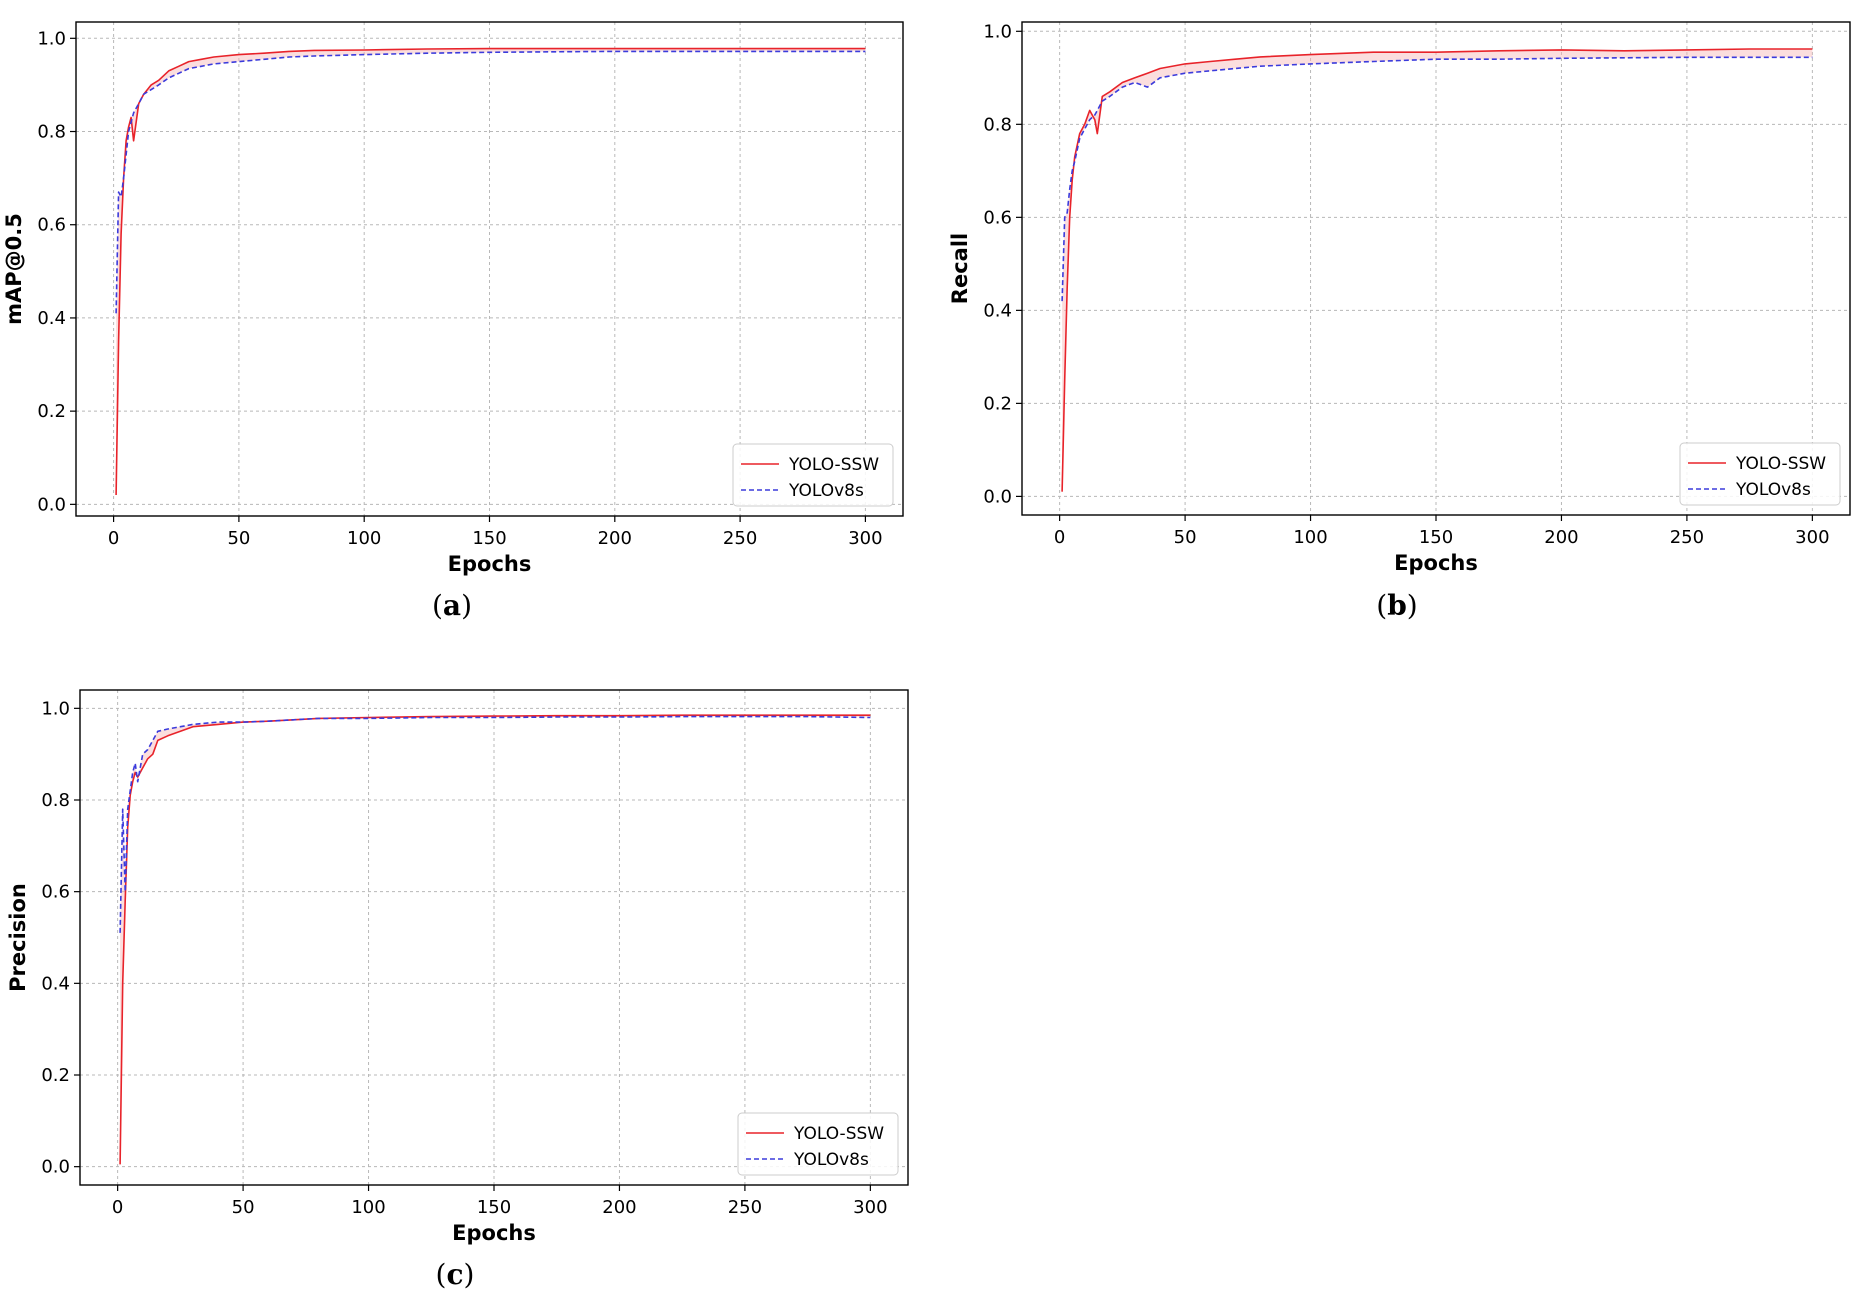 Image resolution: width=1865 pixels, height=1311 pixels. Describe the element at coordinates (18, 937) in the screenshot. I see `y-axis-label: Precision` at that location.